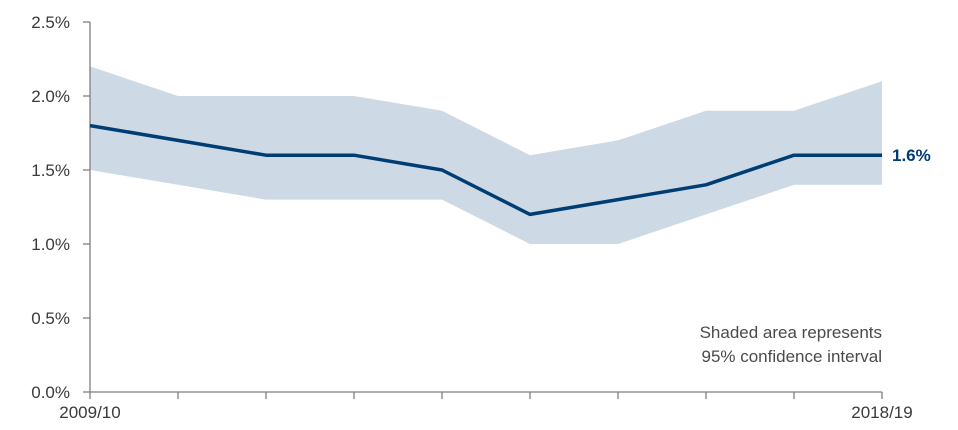 This screenshot has height=430, width=958. I want to click on y-tick-label: 0.0%, so click(50, 392).